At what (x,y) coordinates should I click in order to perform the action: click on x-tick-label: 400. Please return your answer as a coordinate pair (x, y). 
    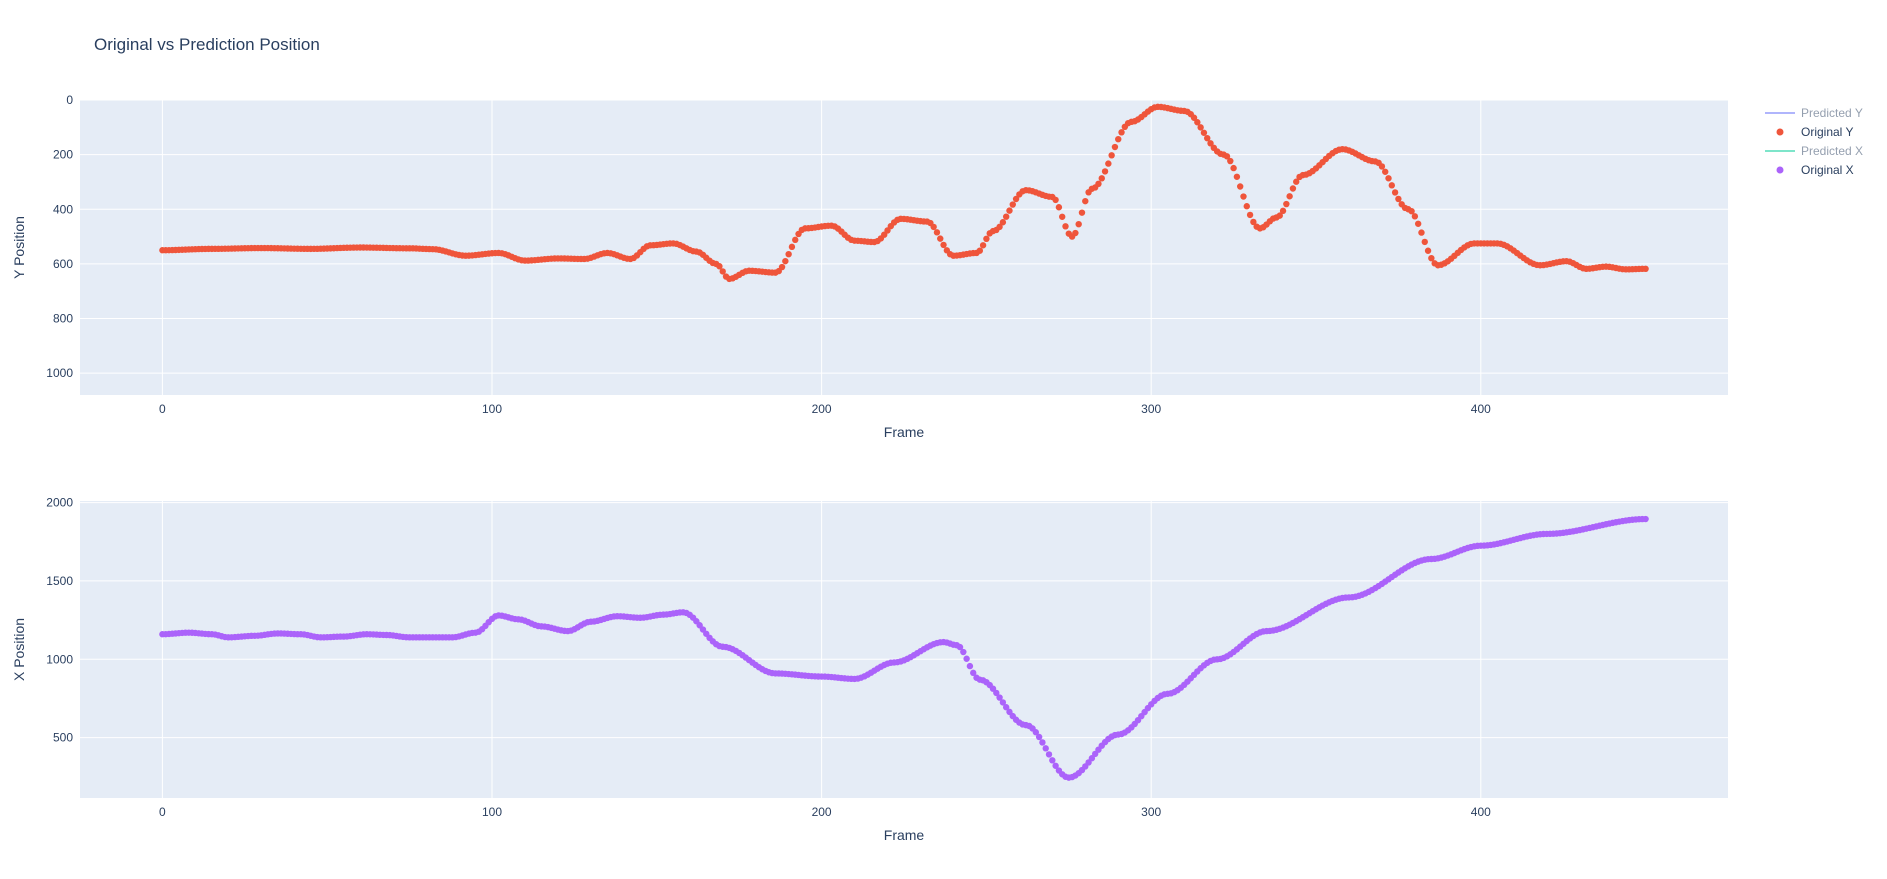
    Looking at the image, I should click on (1481, 812).